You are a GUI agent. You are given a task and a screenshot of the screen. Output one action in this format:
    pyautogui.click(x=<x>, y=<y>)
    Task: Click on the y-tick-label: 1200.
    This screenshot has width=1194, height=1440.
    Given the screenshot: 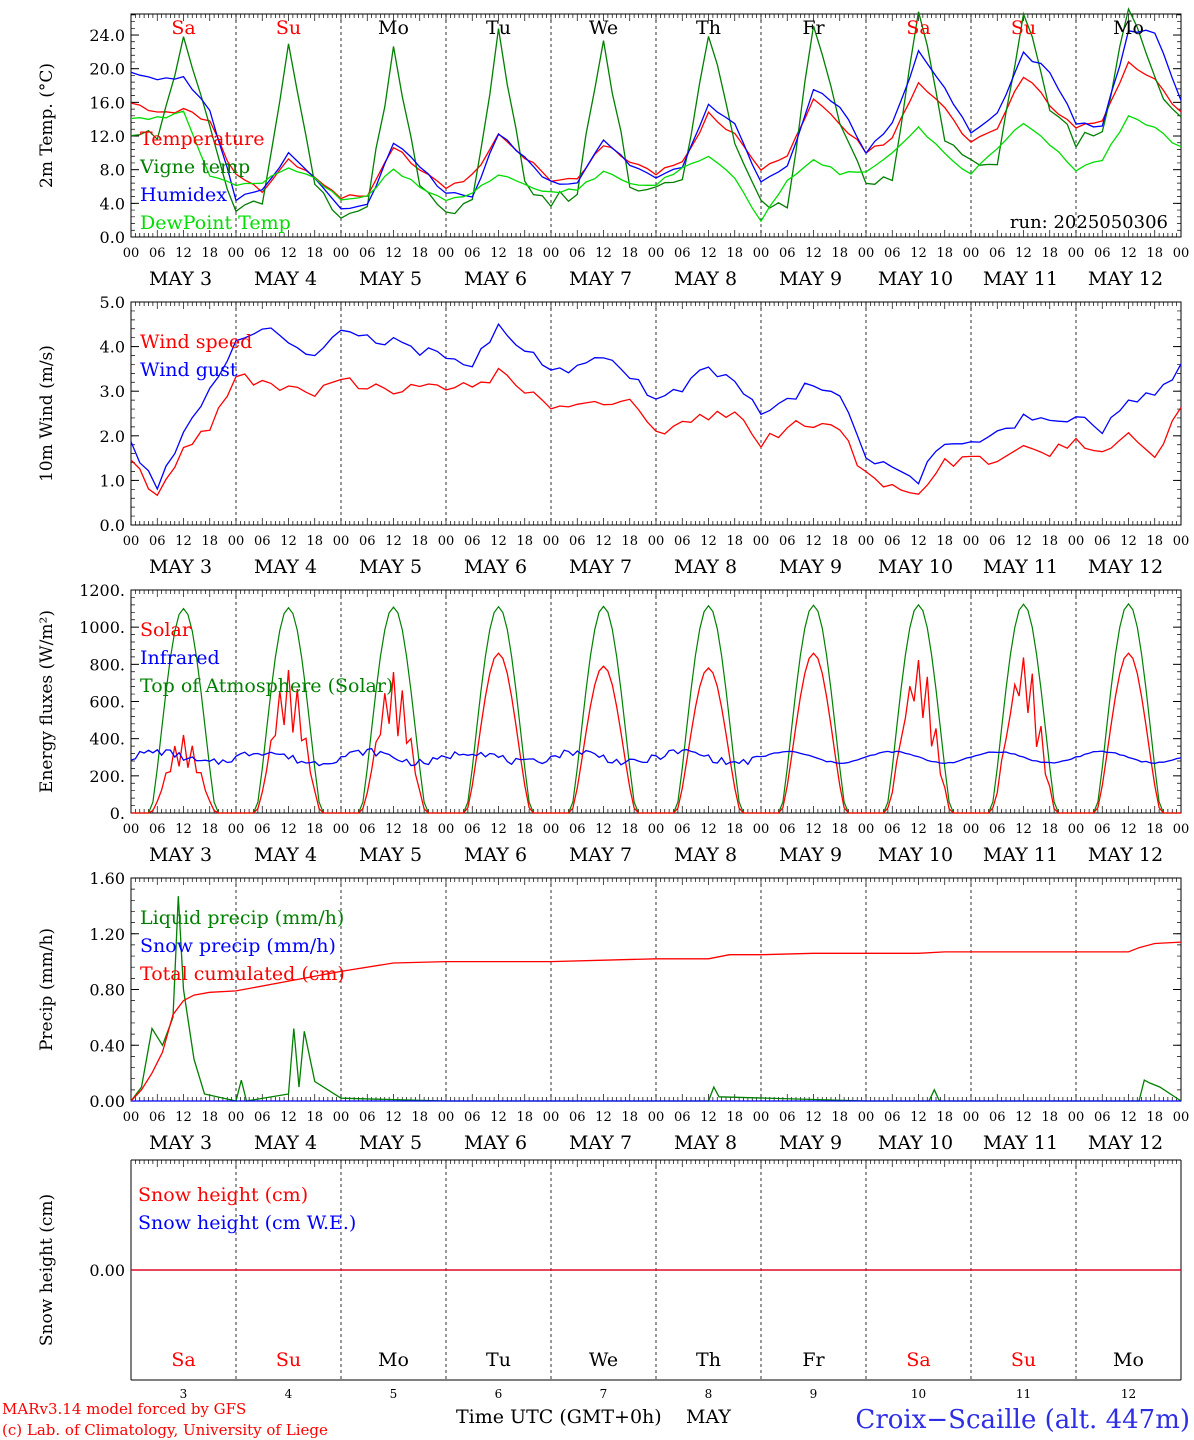 What is the action you would take?
    pyautogui.click(x=102, y=590)
    